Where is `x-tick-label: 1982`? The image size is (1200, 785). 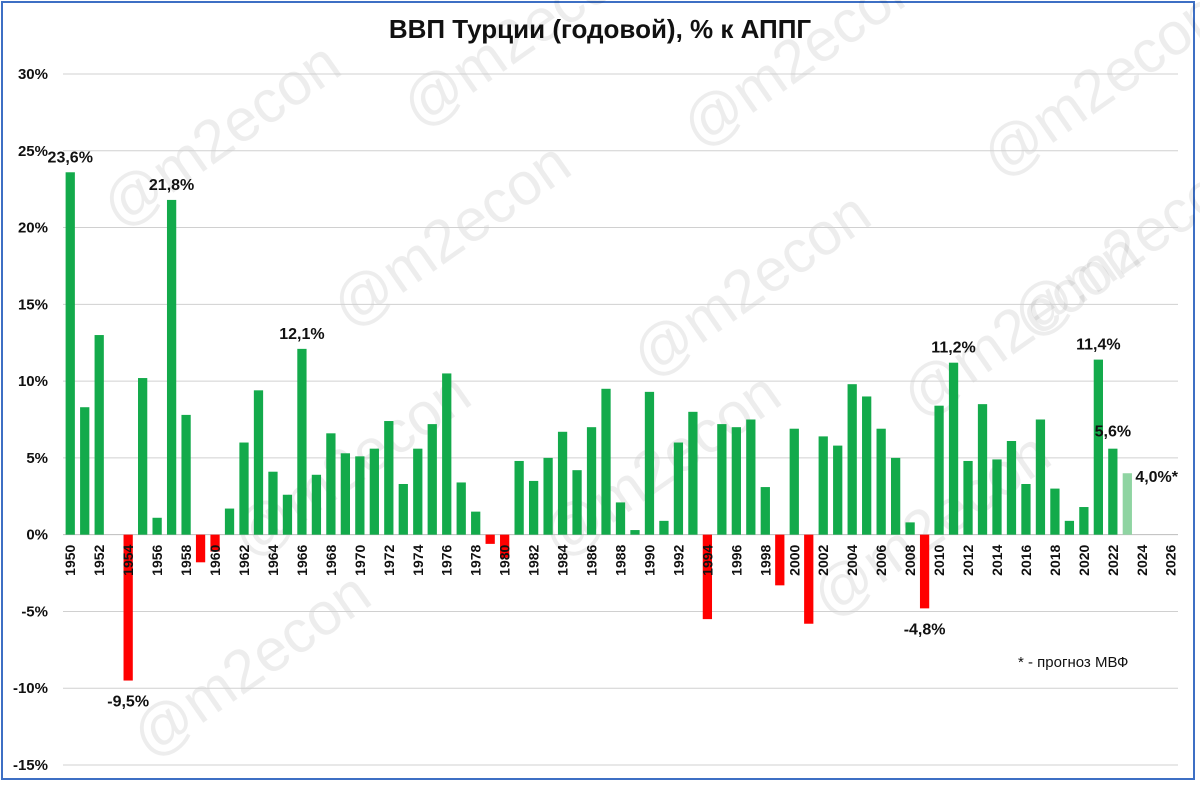
x-tick-label: 1982 is located at coordinates (534, 559).